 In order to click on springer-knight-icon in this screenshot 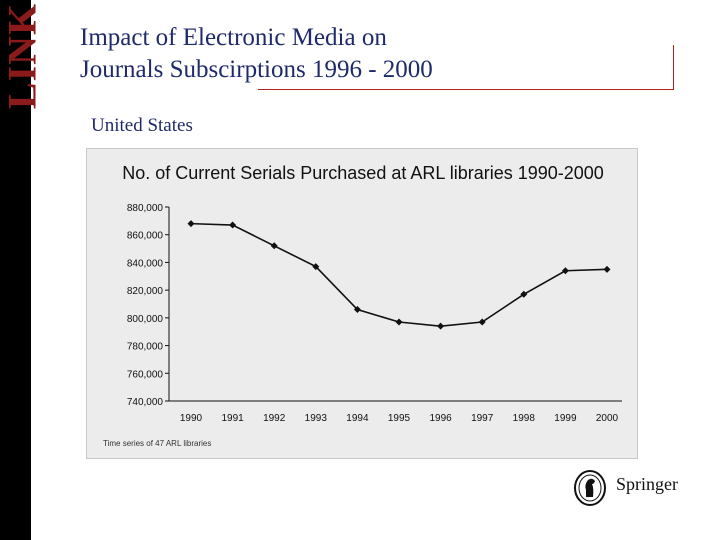, I will do `click(590, 488)`.